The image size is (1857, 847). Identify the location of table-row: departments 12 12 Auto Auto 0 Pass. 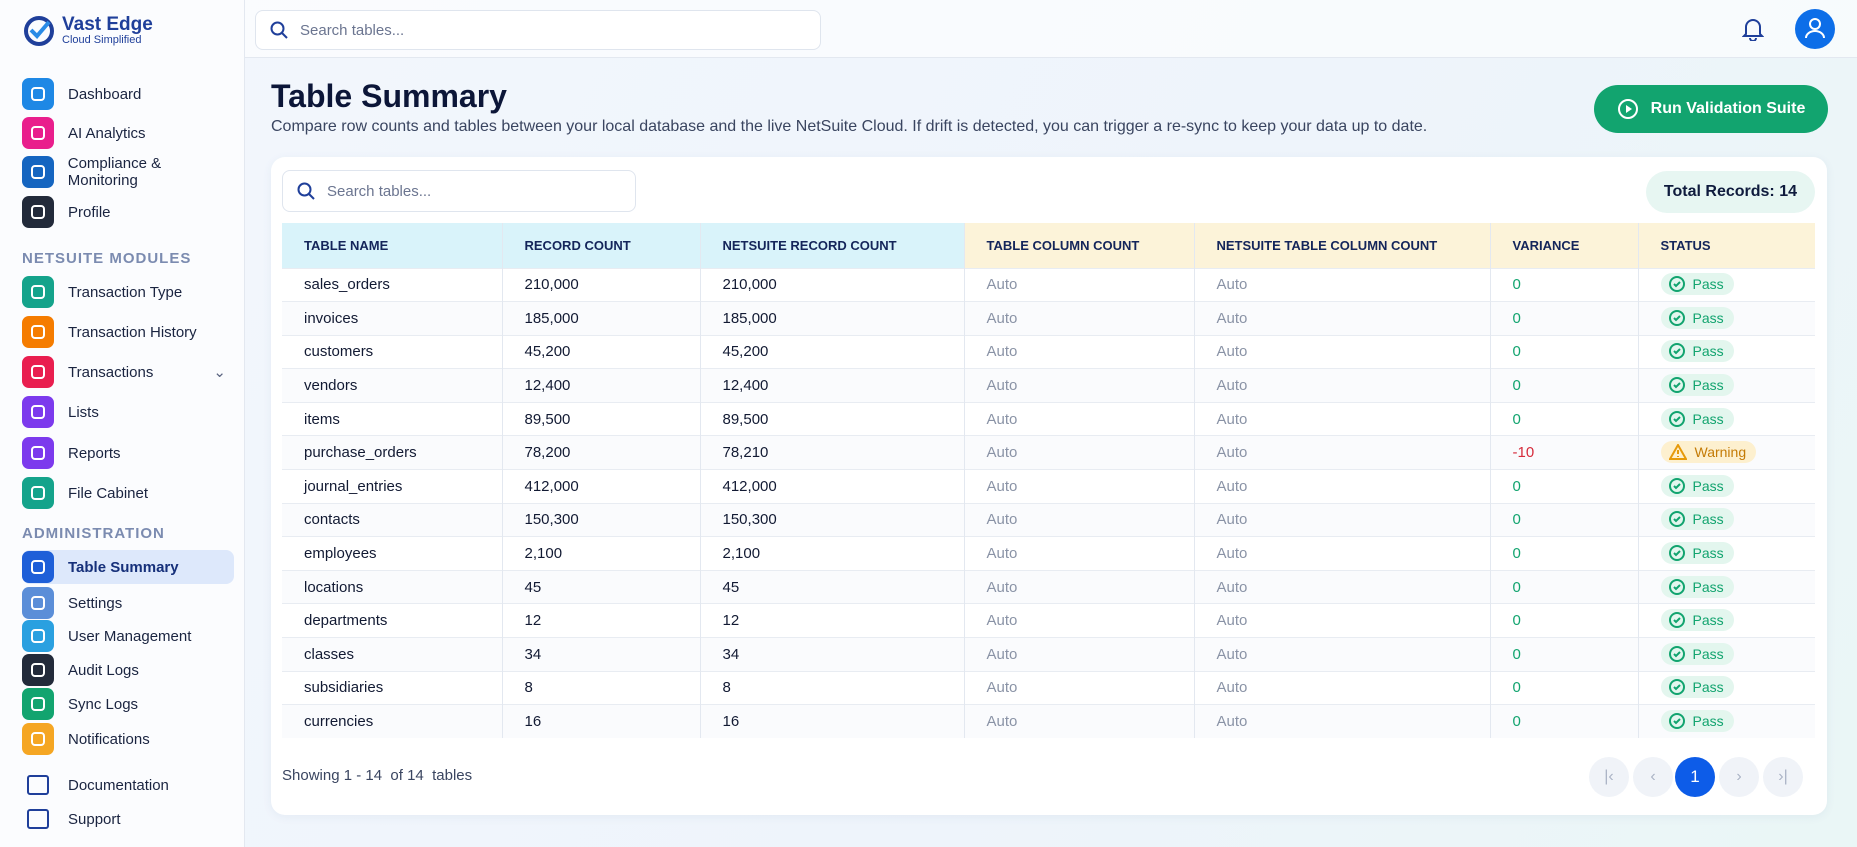
(1048, 620).